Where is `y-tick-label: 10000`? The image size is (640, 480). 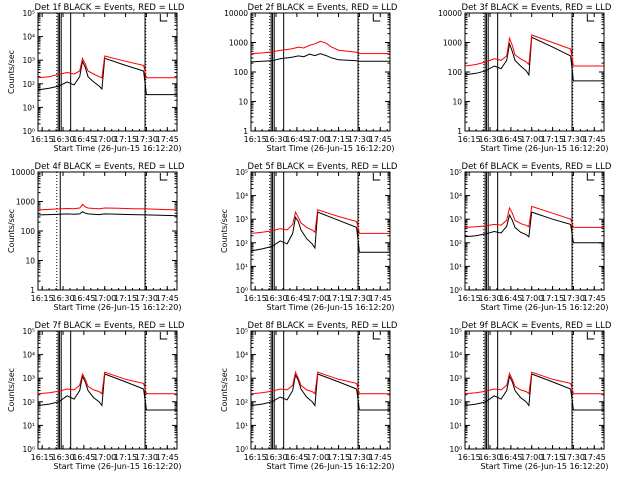 y-tick-label: 10000 is located at coordinates (23, 172).